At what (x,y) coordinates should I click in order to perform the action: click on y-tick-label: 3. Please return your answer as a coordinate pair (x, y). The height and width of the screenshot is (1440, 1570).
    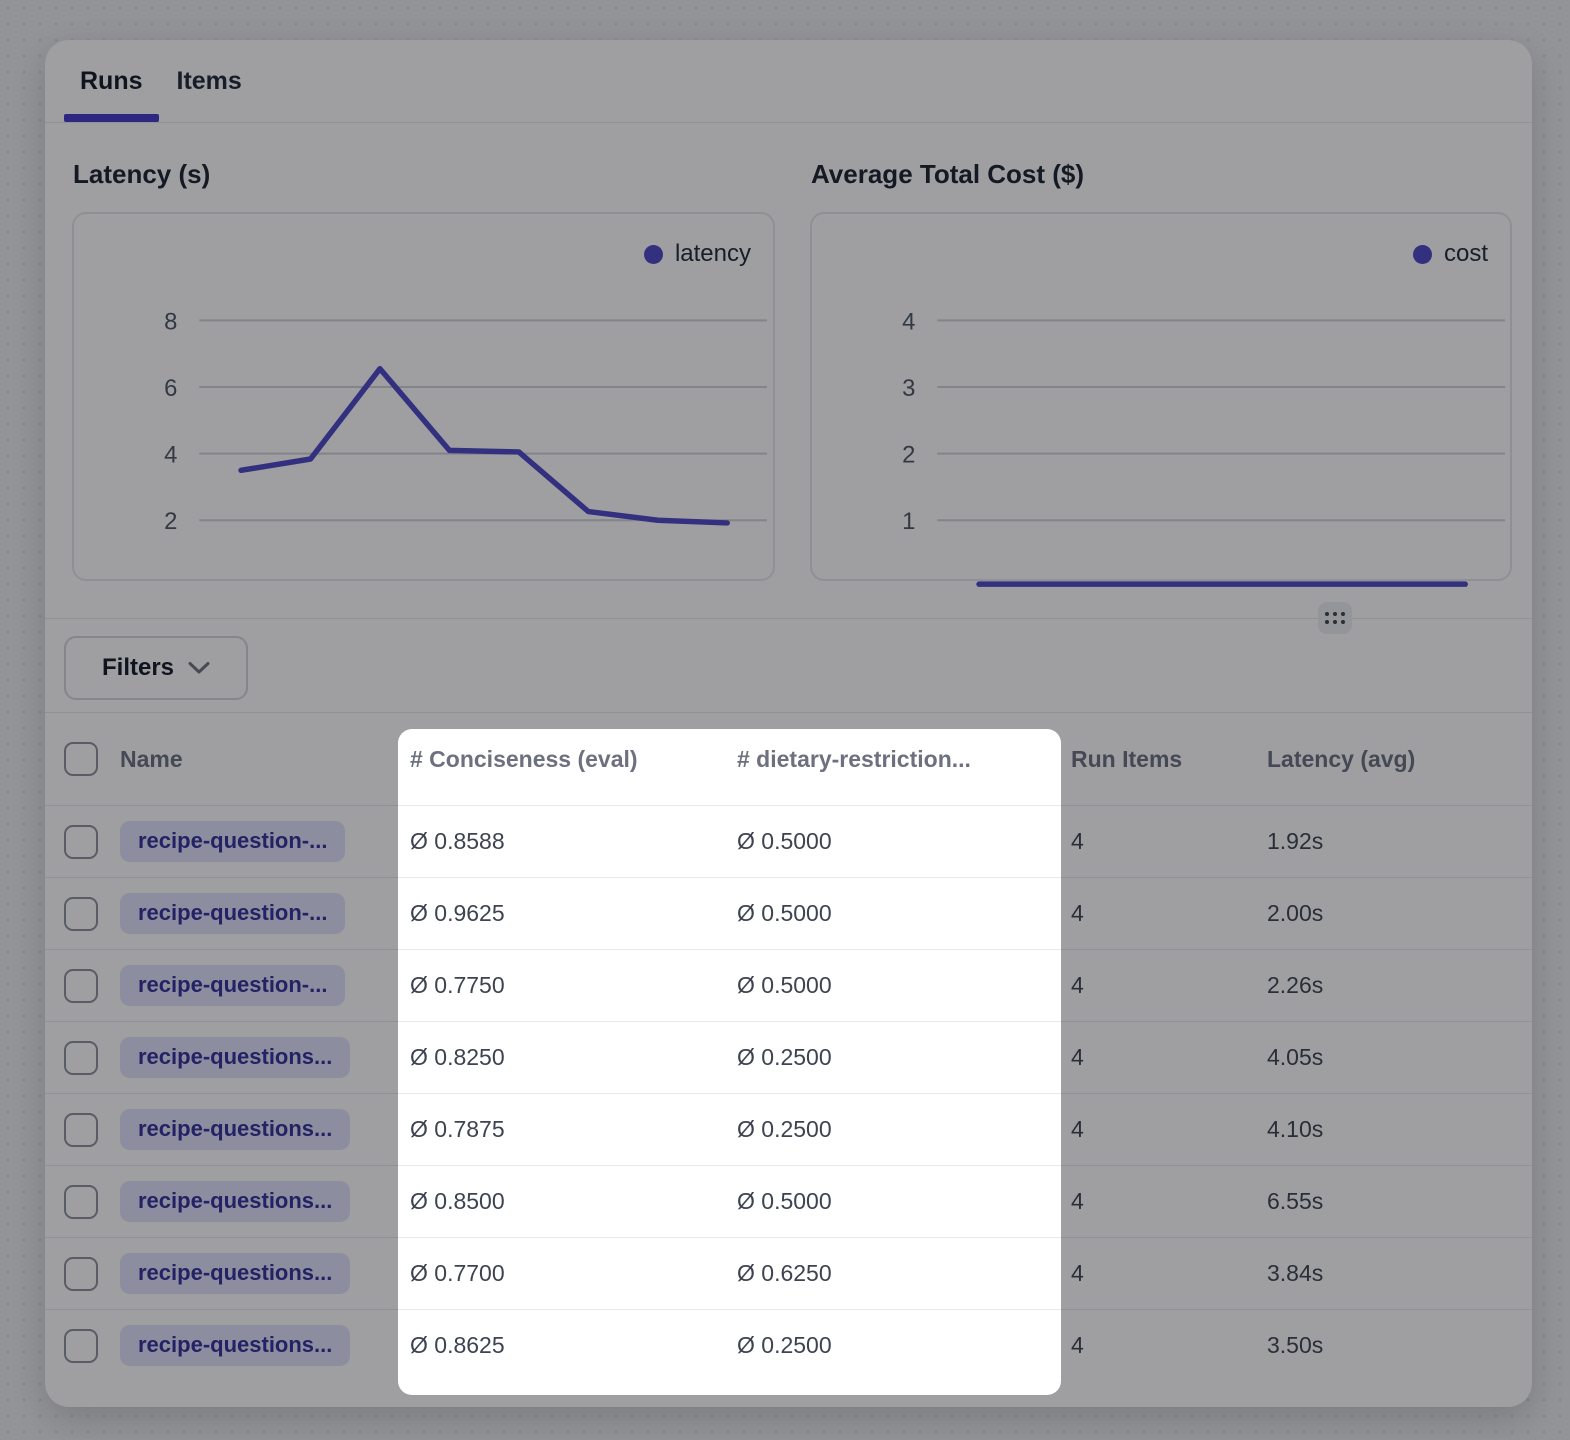
    Looking at the image, I should click on (908, 388).